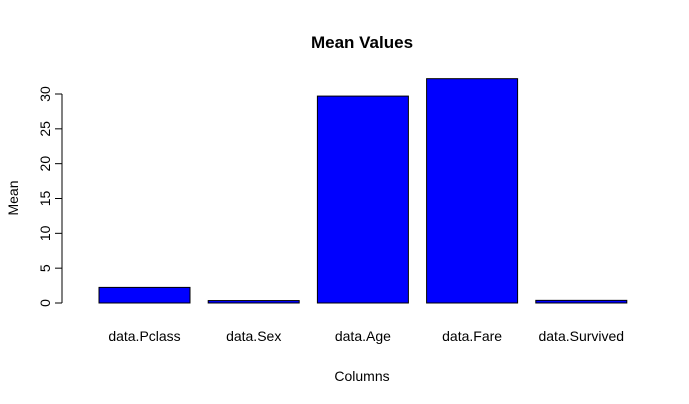 Image resolution: width=689 pixels, height=404 pixels. Describe the element at coordinates (472, 336) in the screenshot. I see `x-tick-label: data.Fare` at that location.